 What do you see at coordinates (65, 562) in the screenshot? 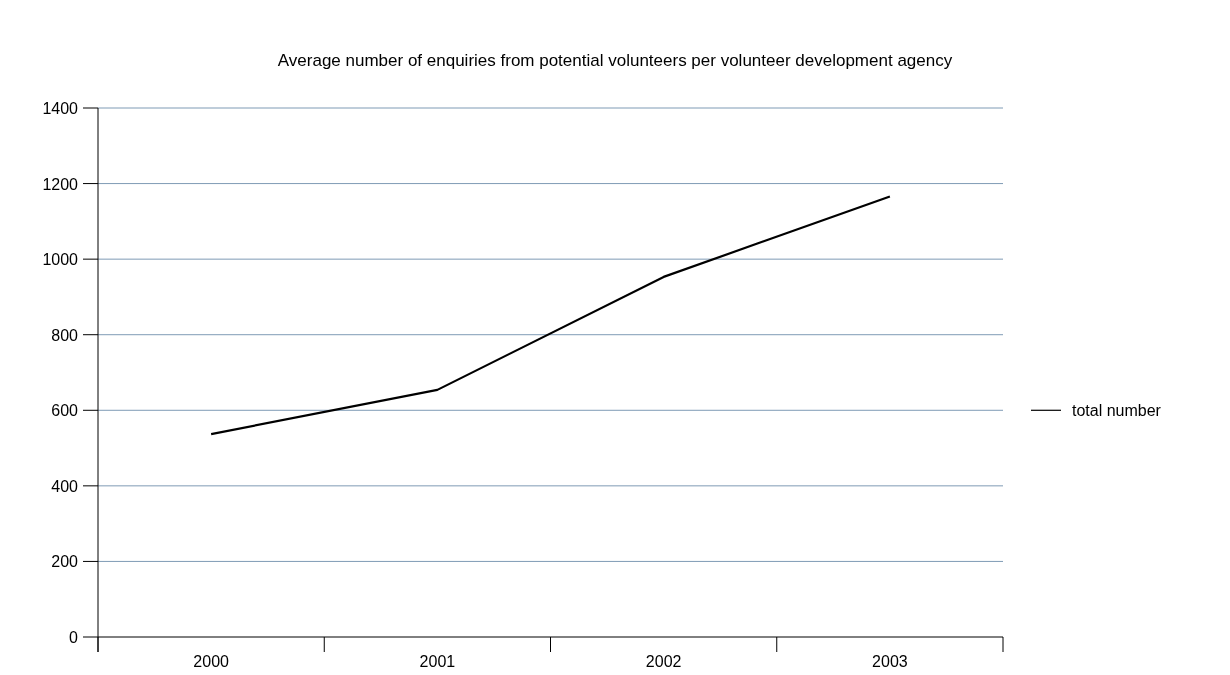
I see `y-tick-label: 200` at bounding box center [65, 562].